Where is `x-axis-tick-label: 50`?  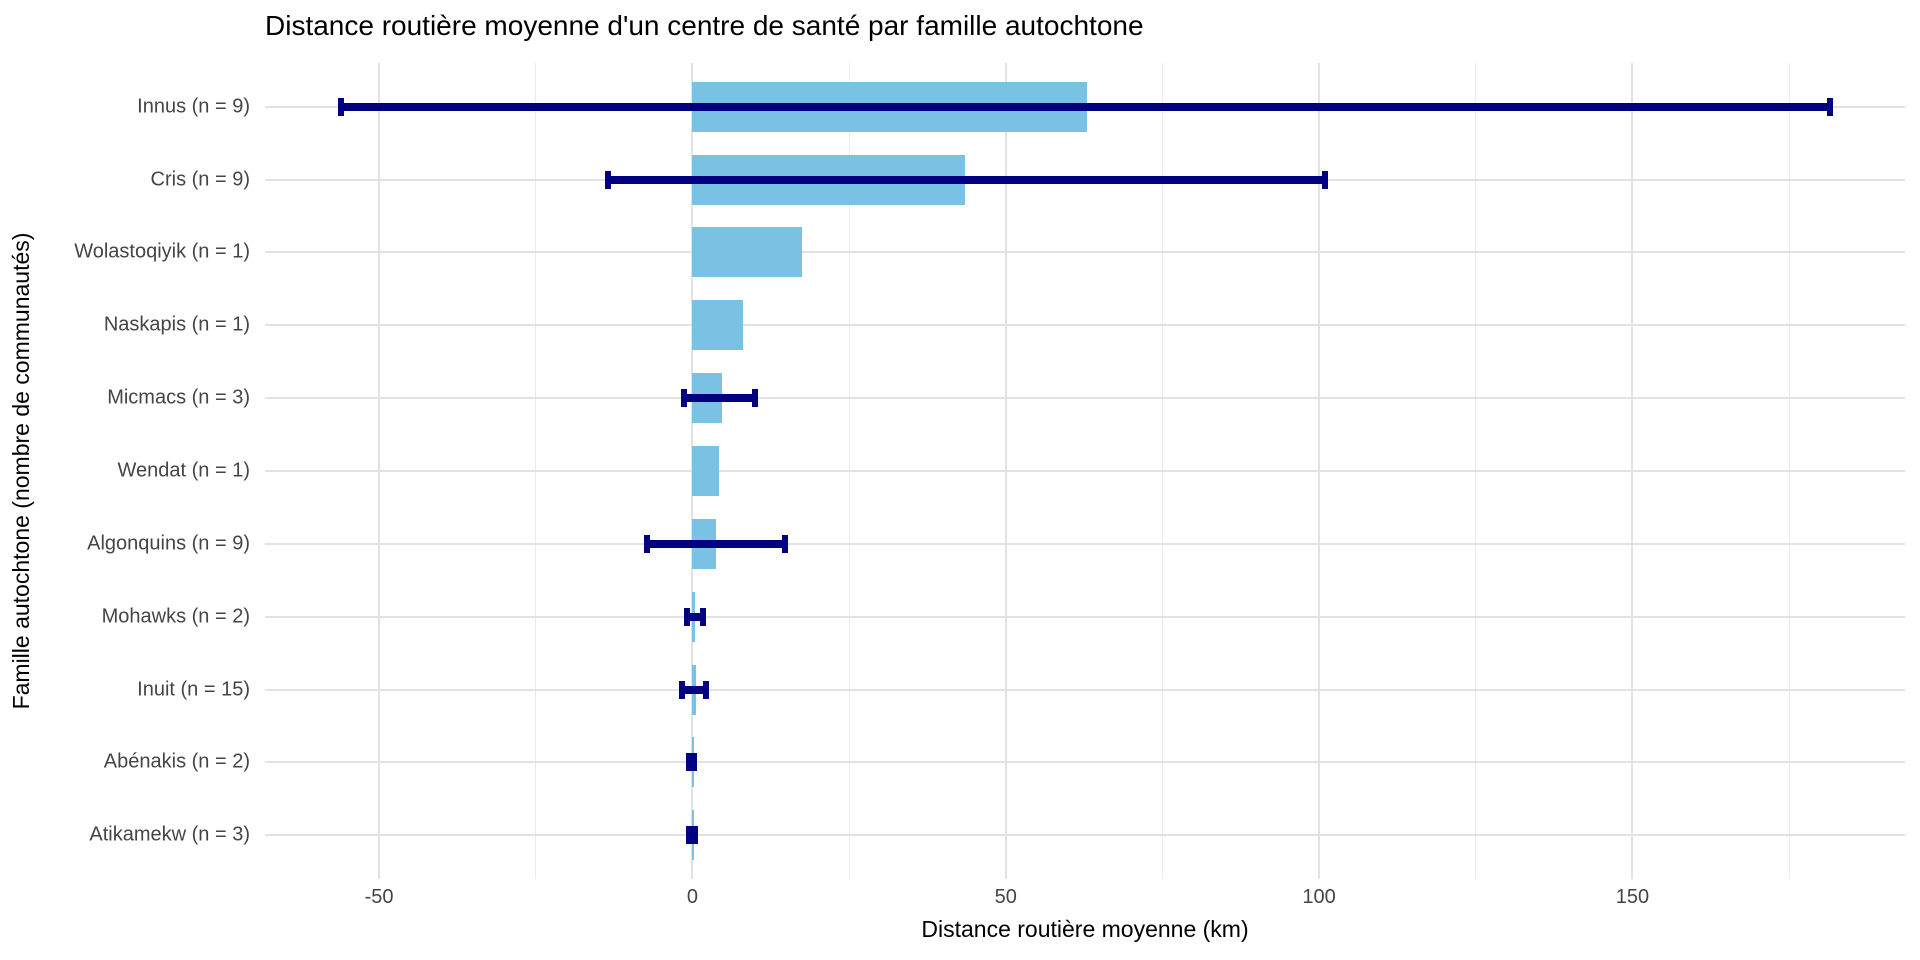 x-axis-tick-label: 50 is located at coordinates (1005, 897).